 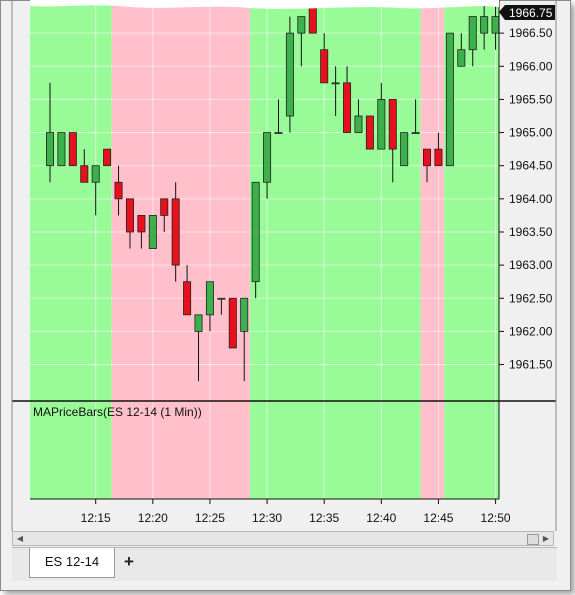 I want to click on y-tick-label: 1966.50, so click(x=531, y=33).